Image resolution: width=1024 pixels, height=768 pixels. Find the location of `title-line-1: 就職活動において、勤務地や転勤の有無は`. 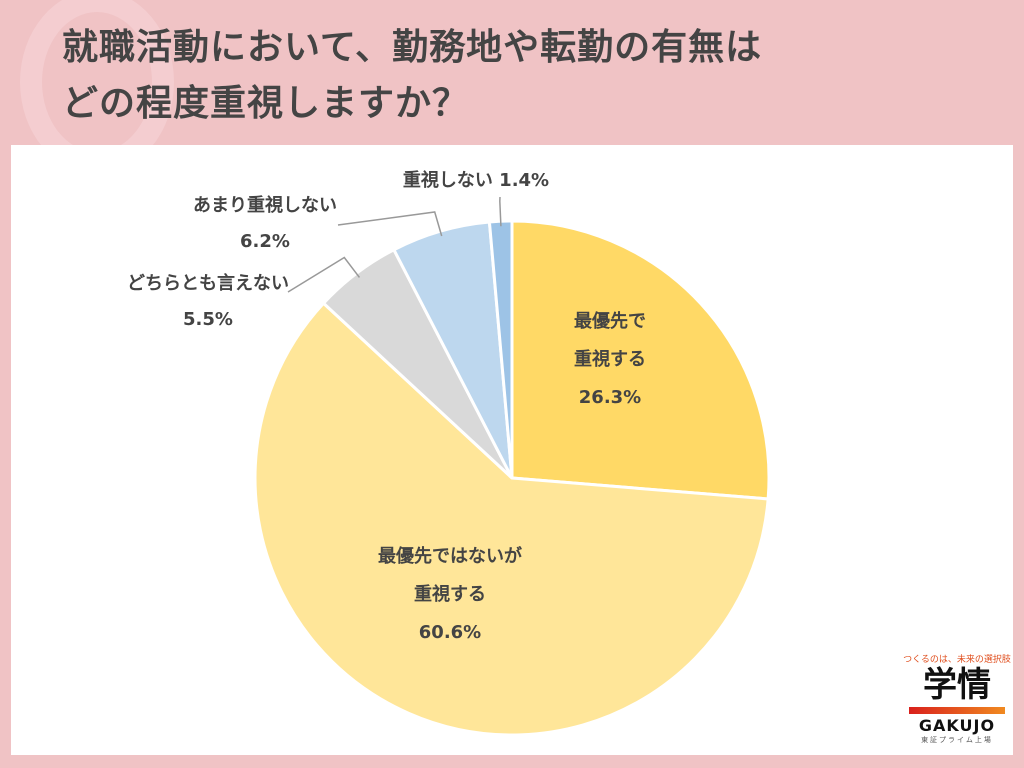

title-line-1: 就職活動において、勤務地や転勤の有無は is located at coordinates (412, 47).